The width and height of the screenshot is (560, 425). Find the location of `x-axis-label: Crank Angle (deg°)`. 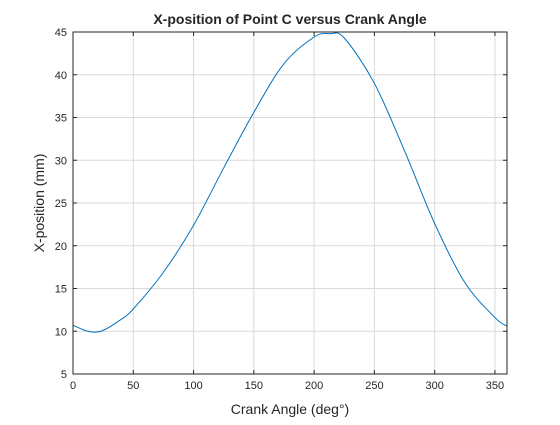

x-axis-label: Crank Angle (deg°) is located at coordinates (290, 409).